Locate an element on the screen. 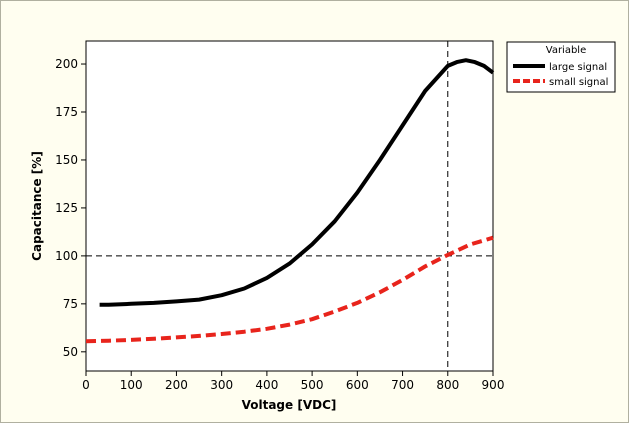 The image size is (629, 423). x-tick-label-0: 0 is located at coordinates (86, 385).